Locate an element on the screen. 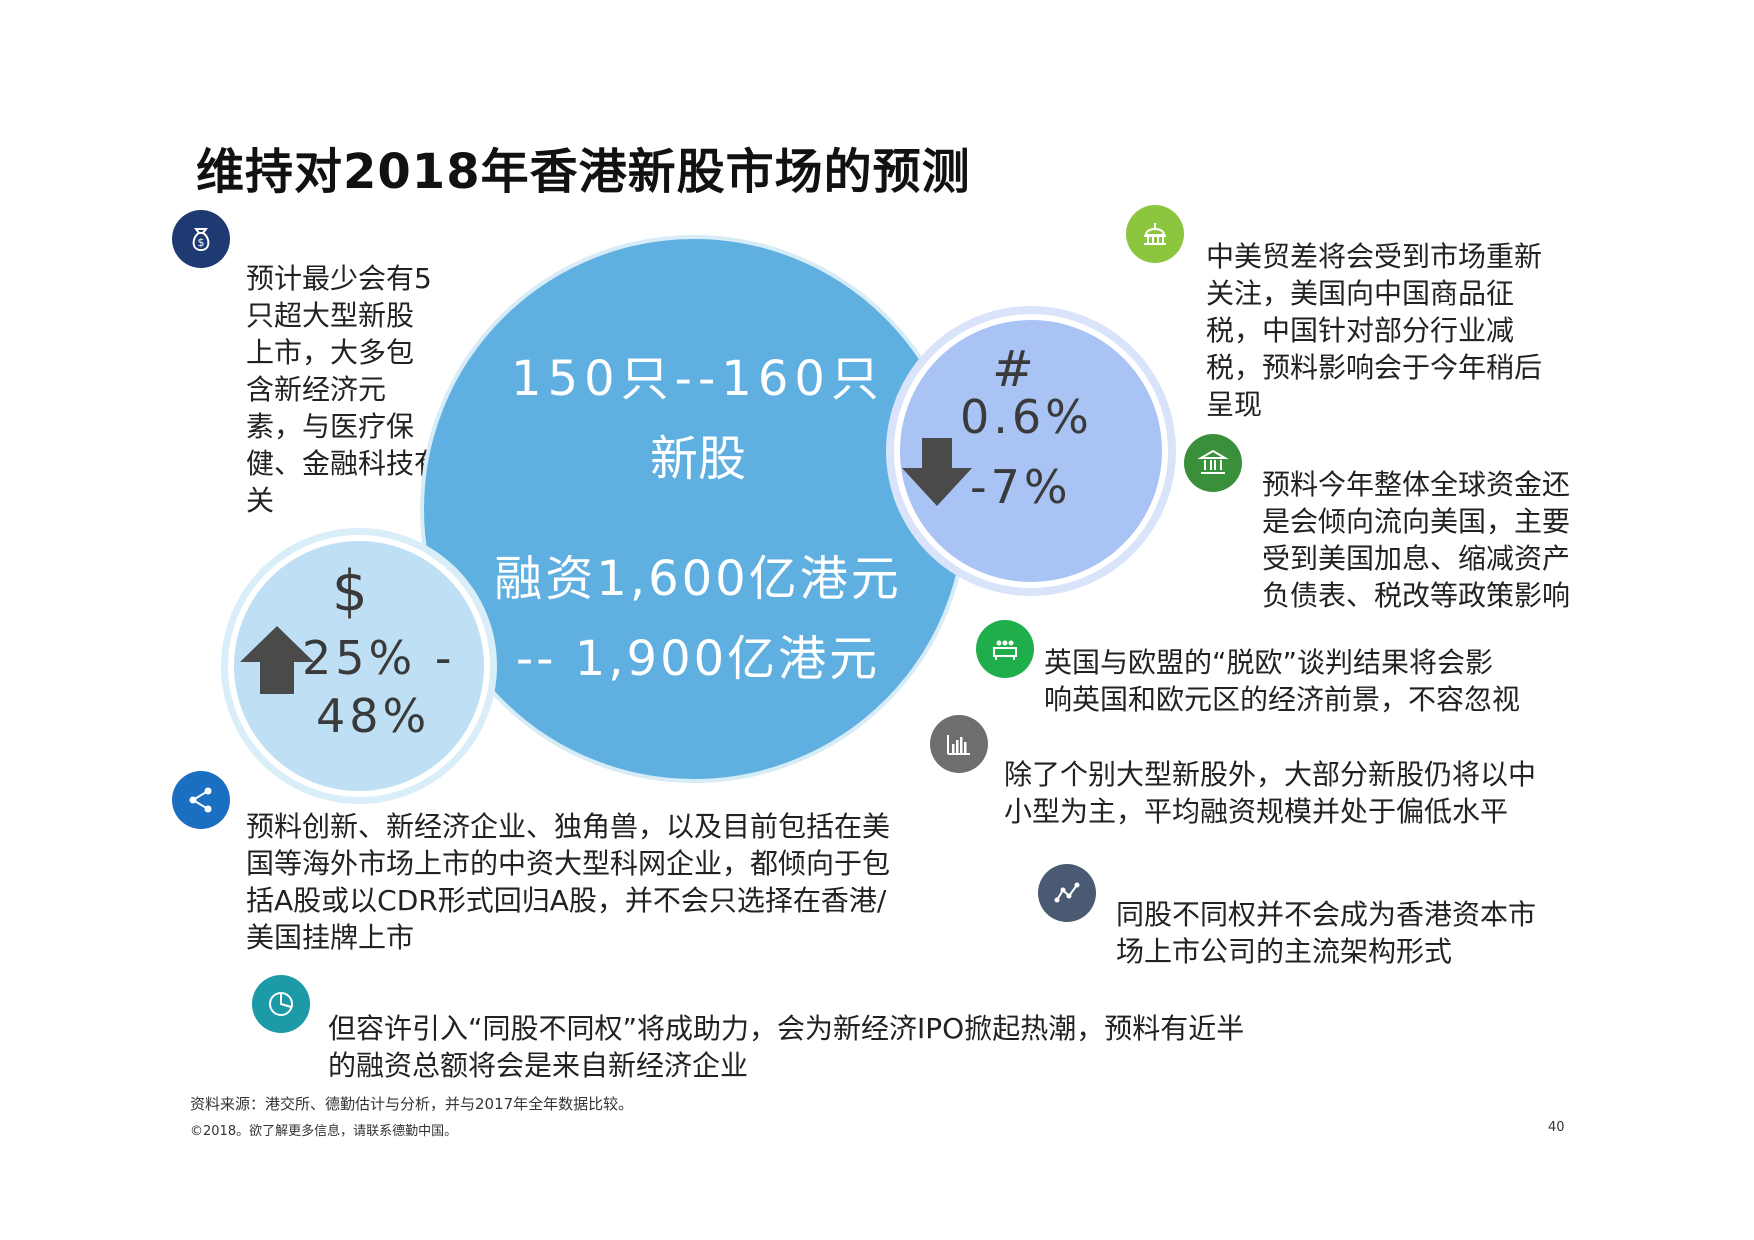 The width and height of the screenshot is (1754, 1240). text-line: 美国挂牌上市 is located at coordinates (330, 937).